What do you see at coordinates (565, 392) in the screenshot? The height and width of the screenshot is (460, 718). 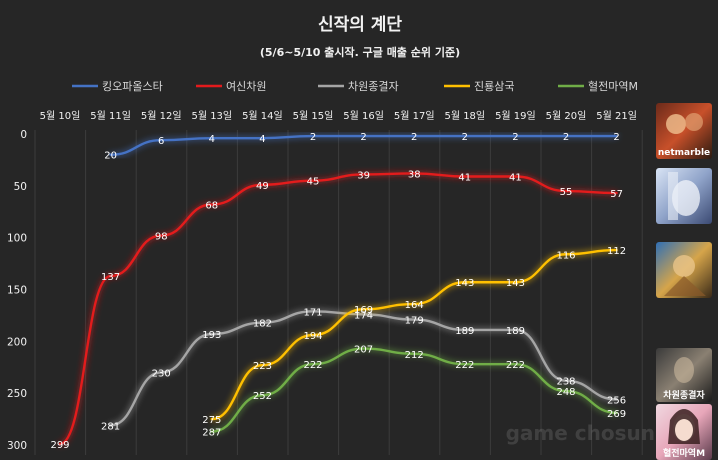 I see `data-label: 248` at bounding box center [565, 392].